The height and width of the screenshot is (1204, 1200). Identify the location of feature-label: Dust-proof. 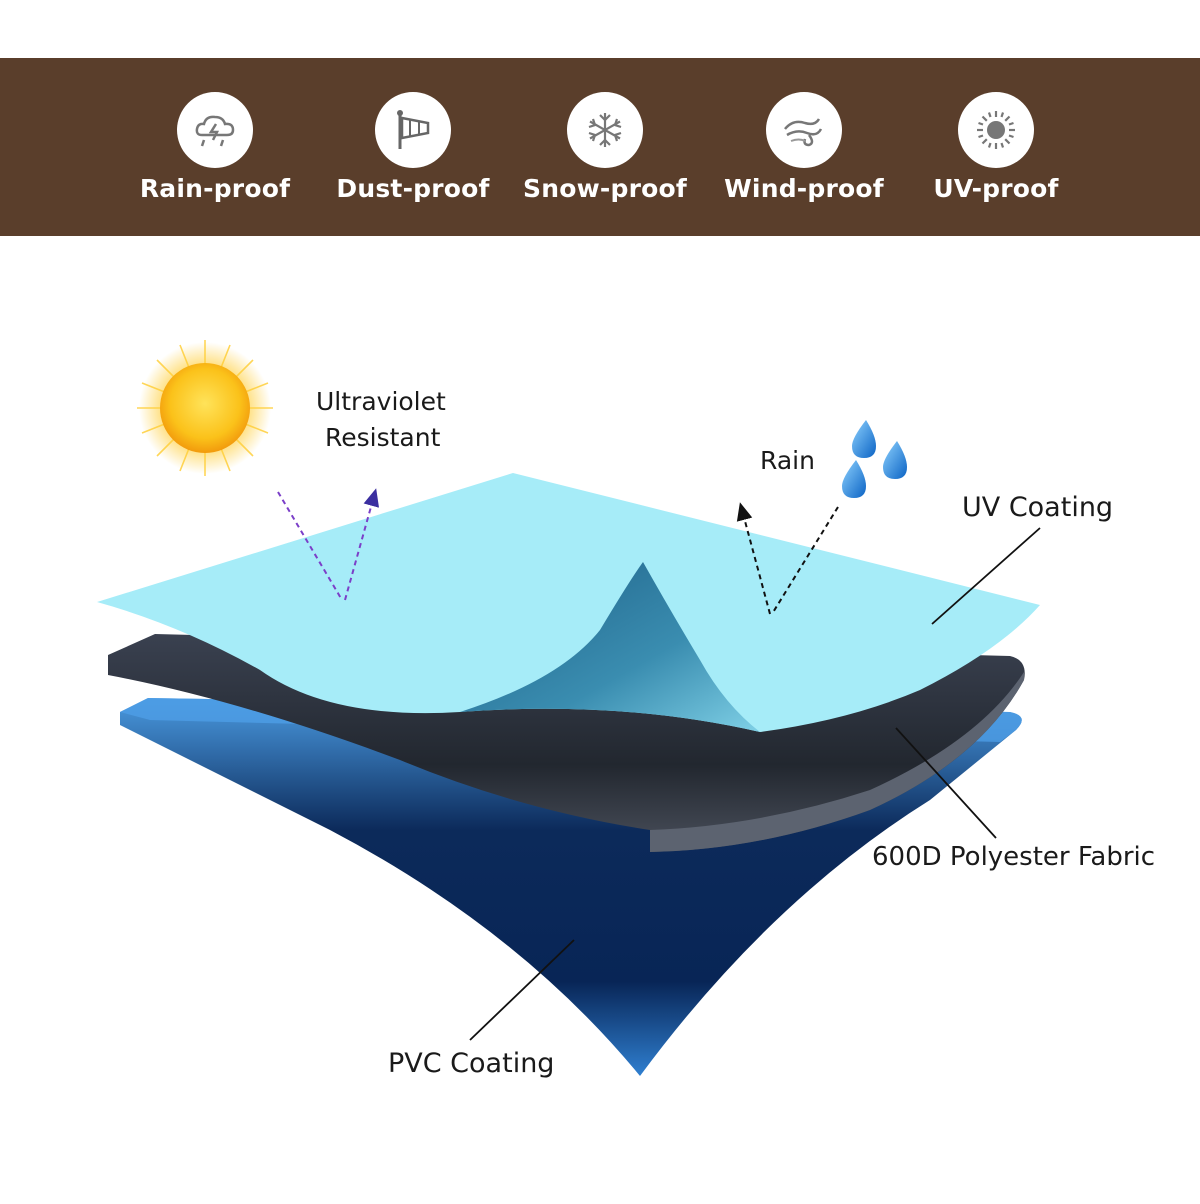
(413, 188).